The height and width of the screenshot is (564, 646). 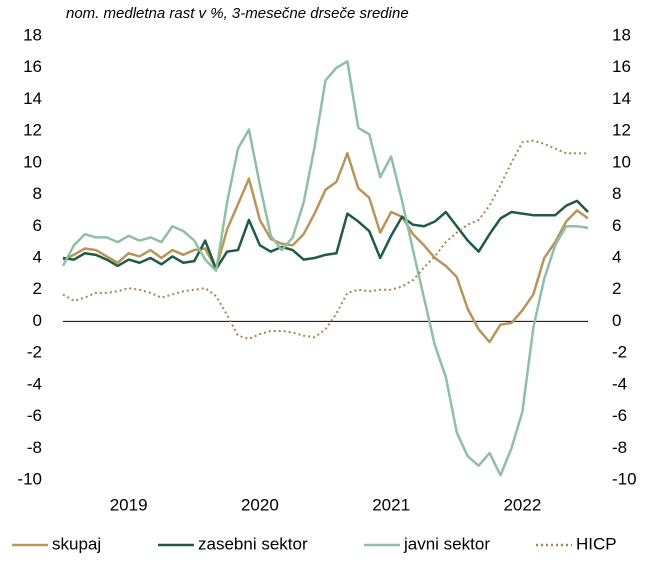 What do you see at coordinates (619, 447) in the screenshot?
I see `y2-tick-label: -8` at bounding box center [619, 447].